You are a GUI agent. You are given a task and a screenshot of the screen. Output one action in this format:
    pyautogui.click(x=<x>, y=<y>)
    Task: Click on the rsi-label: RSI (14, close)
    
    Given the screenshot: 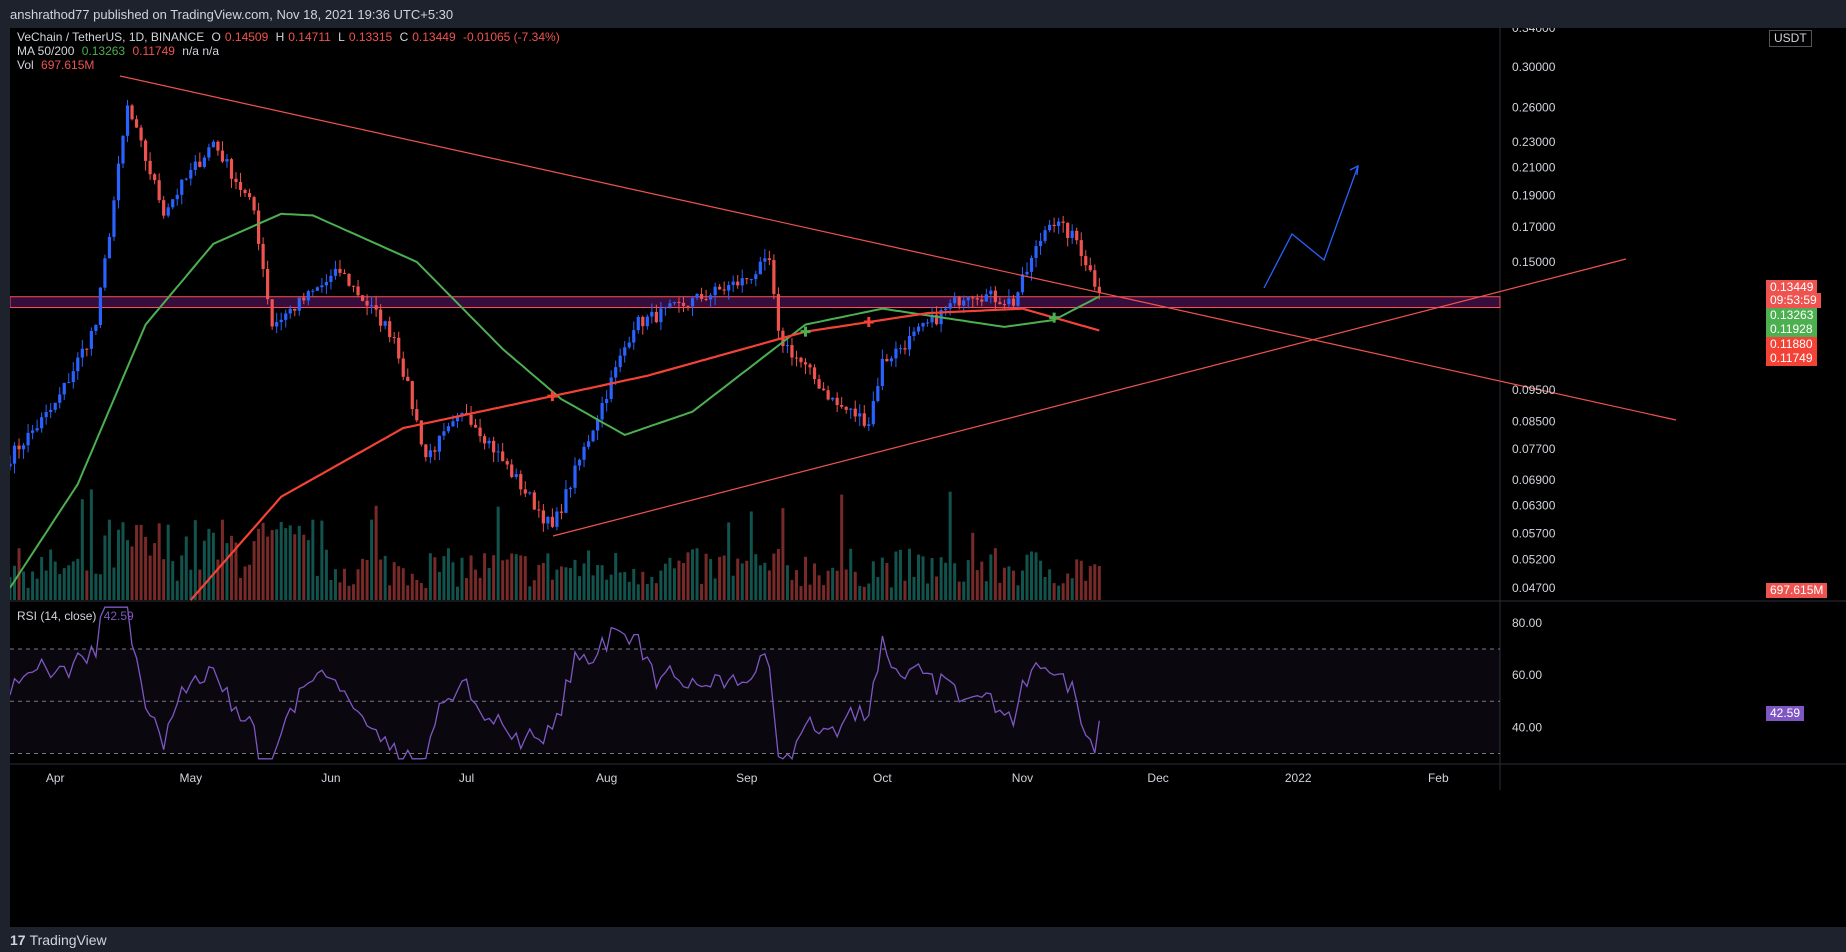 What is the action you would take?
    pyautogui.click(x=57, y=616)
    